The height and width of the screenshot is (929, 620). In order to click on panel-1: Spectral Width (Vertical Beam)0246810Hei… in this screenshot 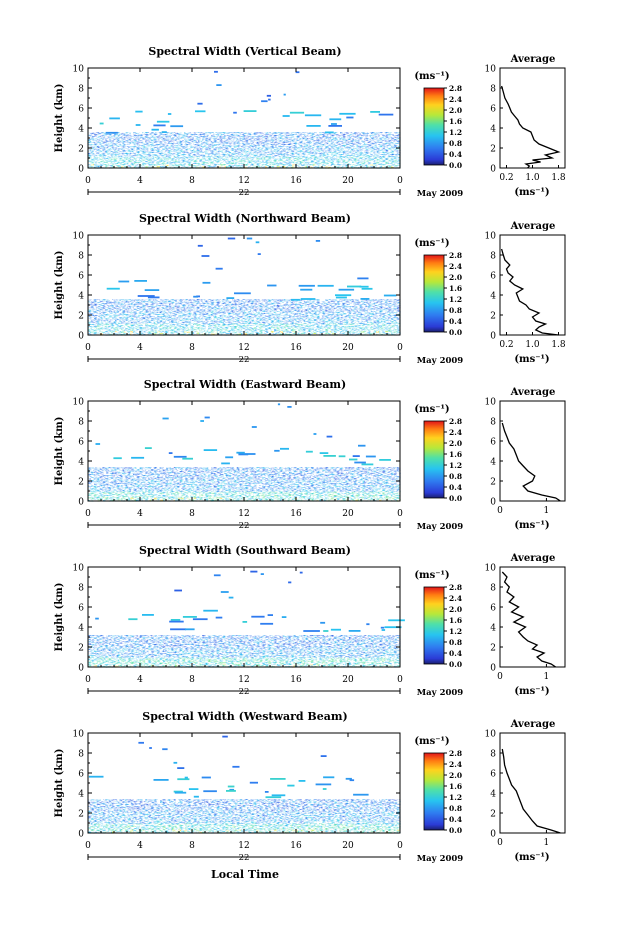, I will do `click(310, 122)`.